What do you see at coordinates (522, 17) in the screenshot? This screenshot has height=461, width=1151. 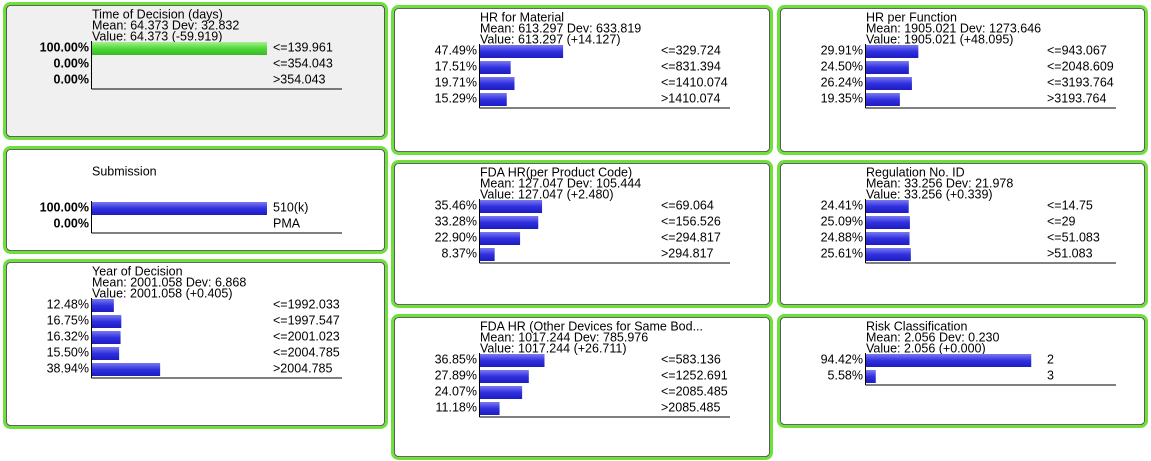 I see `node-title: HR for Material` at bounding box center [522, 17].